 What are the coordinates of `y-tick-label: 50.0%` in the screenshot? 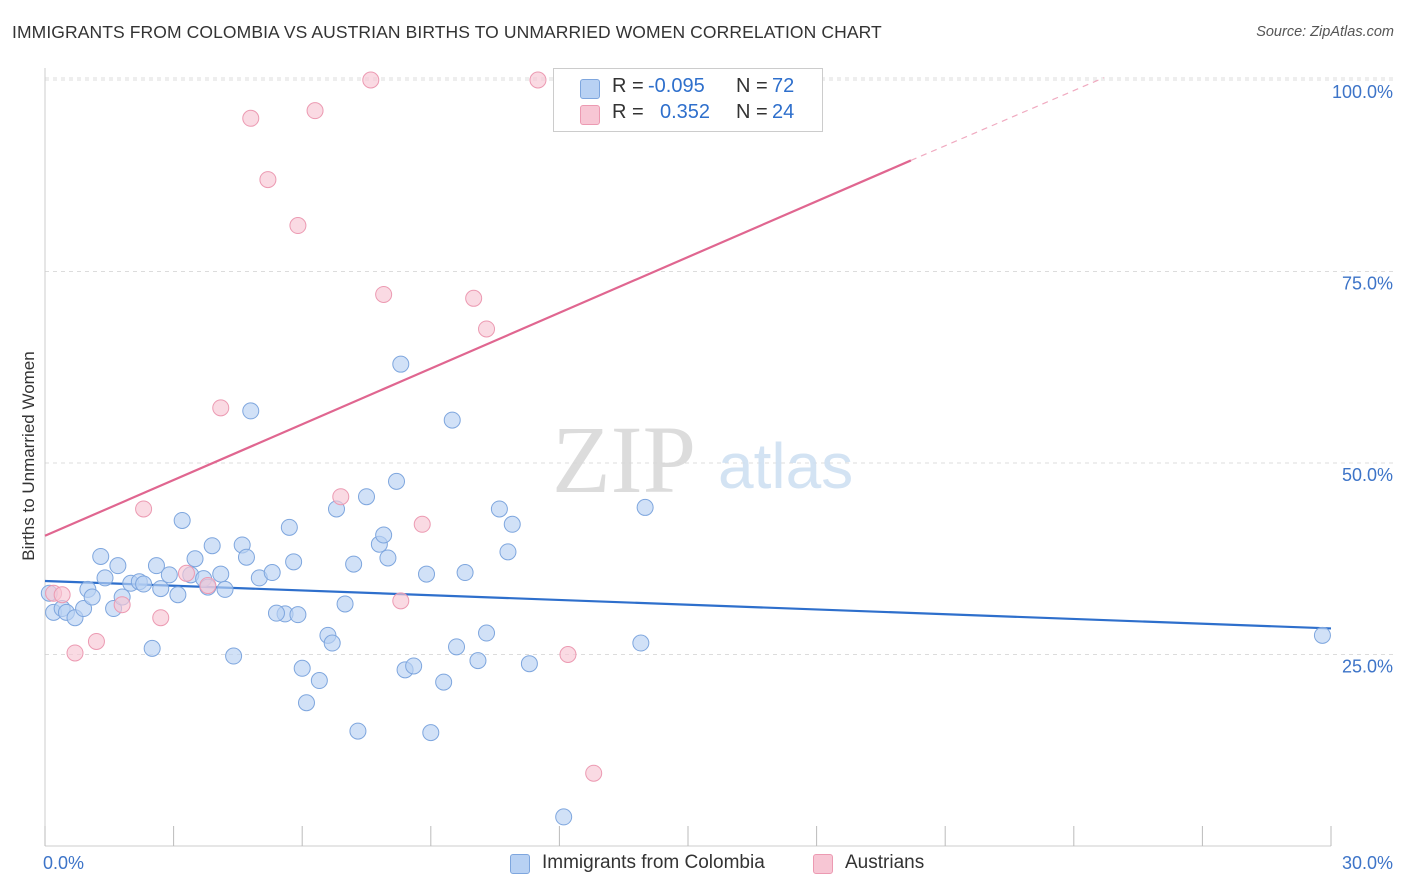 It's located at (1367, 475).